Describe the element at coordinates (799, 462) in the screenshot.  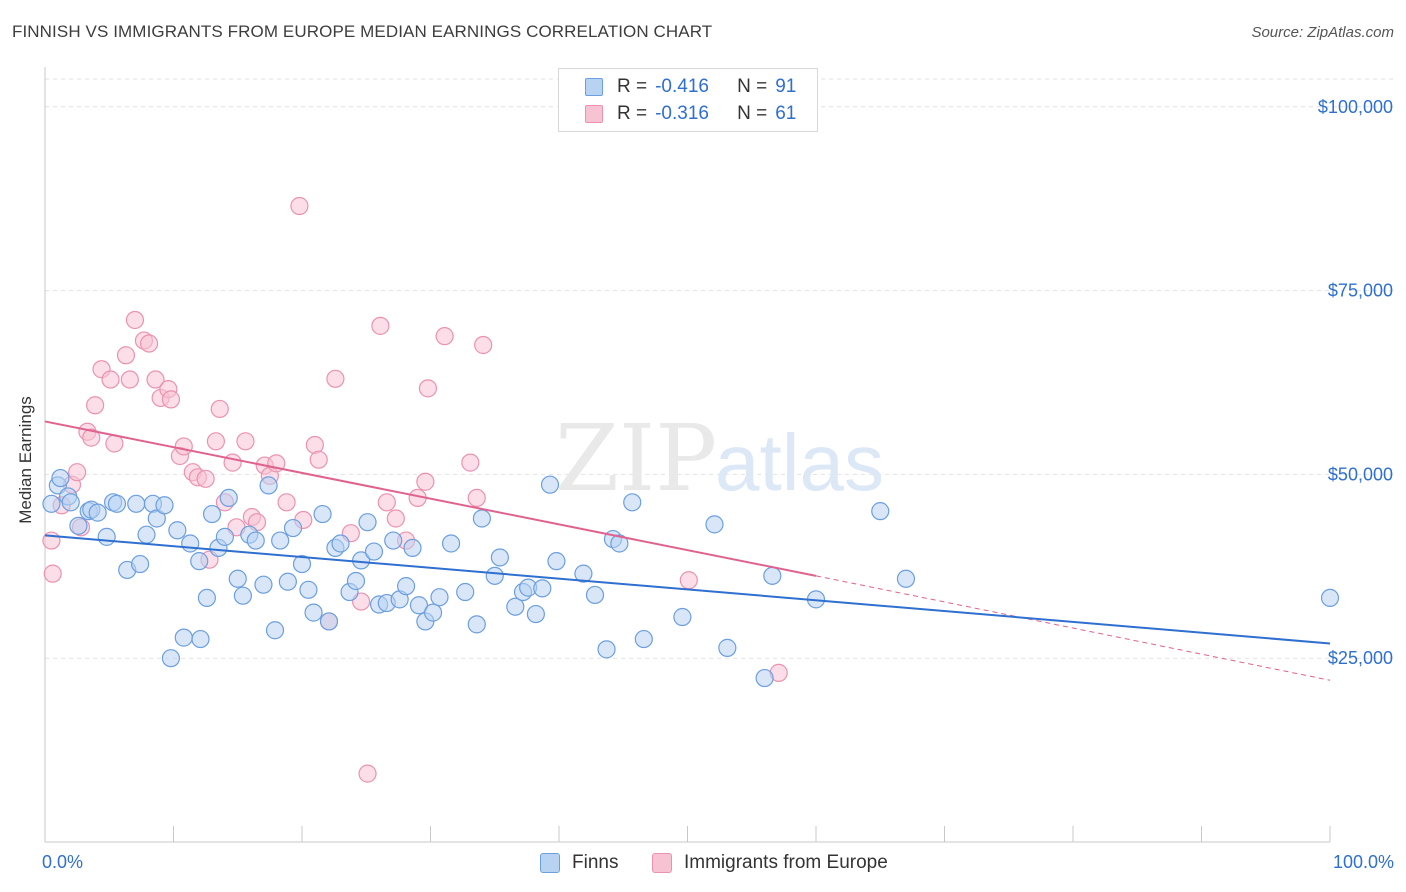
I see `watermark-atlas: atlas` at that location.